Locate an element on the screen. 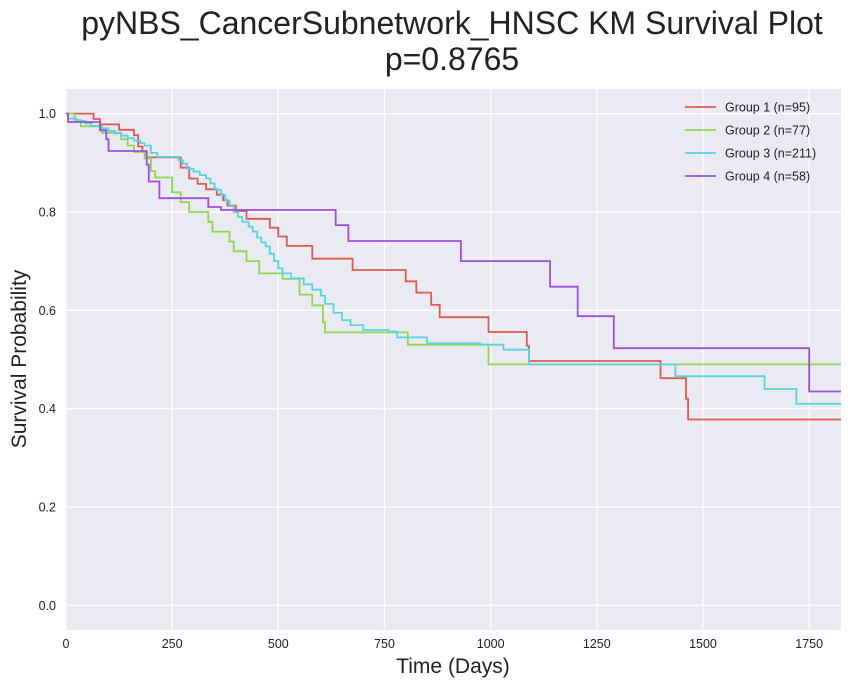  x-tick-label: 500 is located at coordinates (278, 644).